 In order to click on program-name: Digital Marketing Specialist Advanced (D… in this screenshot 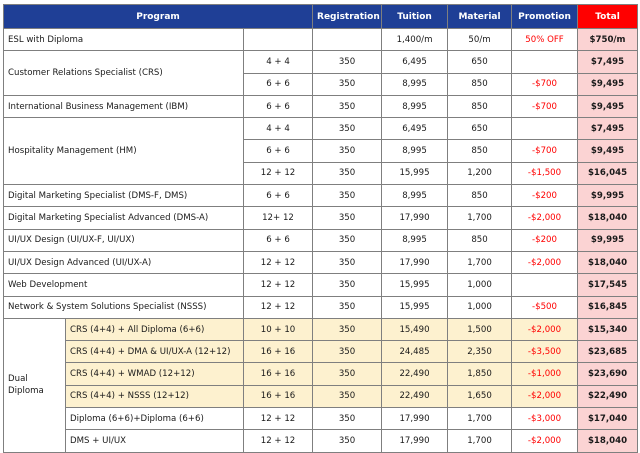, I will do `click(123, 218)`.